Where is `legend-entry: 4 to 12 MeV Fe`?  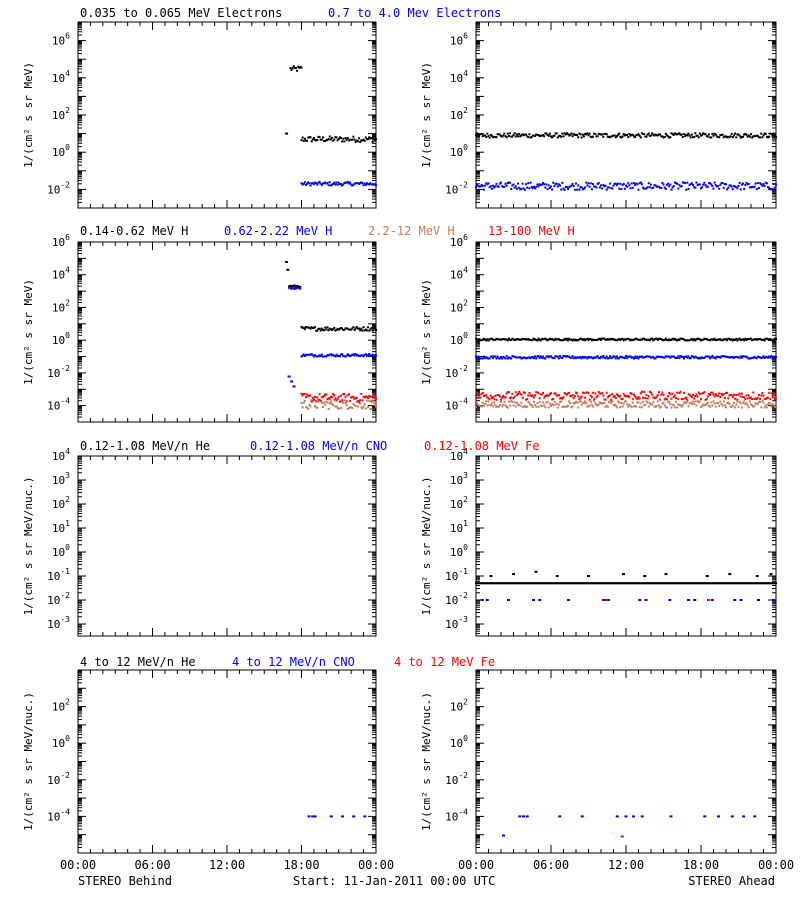 legend-entry: 4 to 12 MeV Fe is located at coordinates (444, 662).